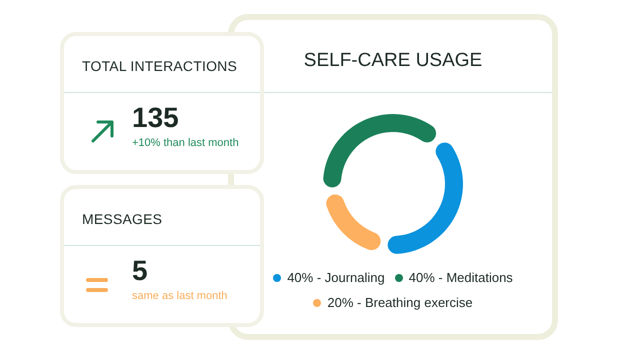 Image resolution: width=618 pixels, height=360 pixels. I want to click on text: 5, so click(140, 271).